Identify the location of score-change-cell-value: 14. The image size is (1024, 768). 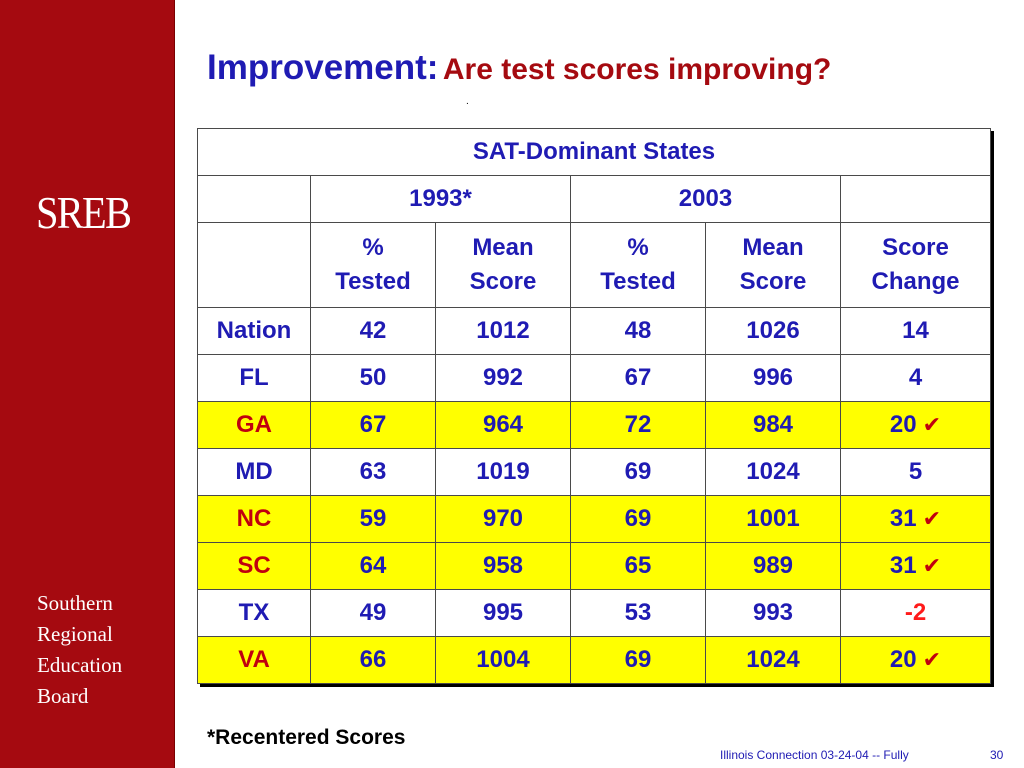
(915, 330).